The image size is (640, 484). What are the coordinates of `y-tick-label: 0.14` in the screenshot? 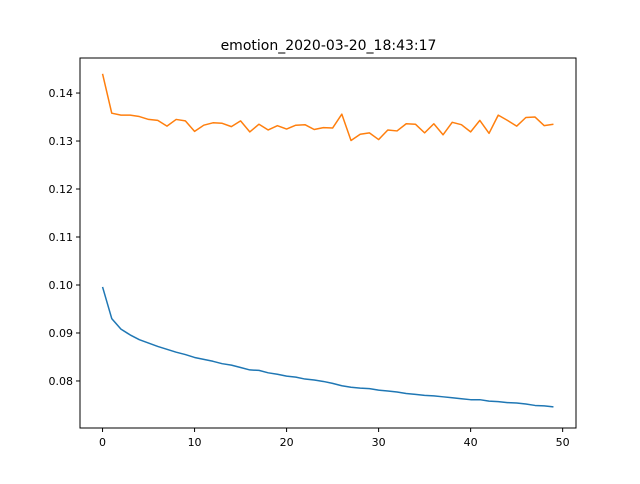 It's located at (61, 93).